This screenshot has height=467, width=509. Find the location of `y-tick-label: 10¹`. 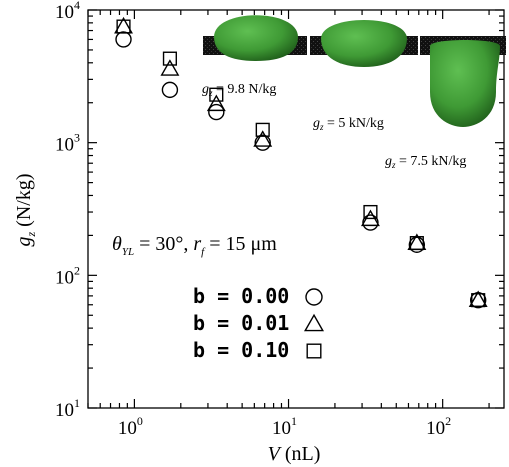

y-tick-label: 10¹ is located at coordinates (67, 408).